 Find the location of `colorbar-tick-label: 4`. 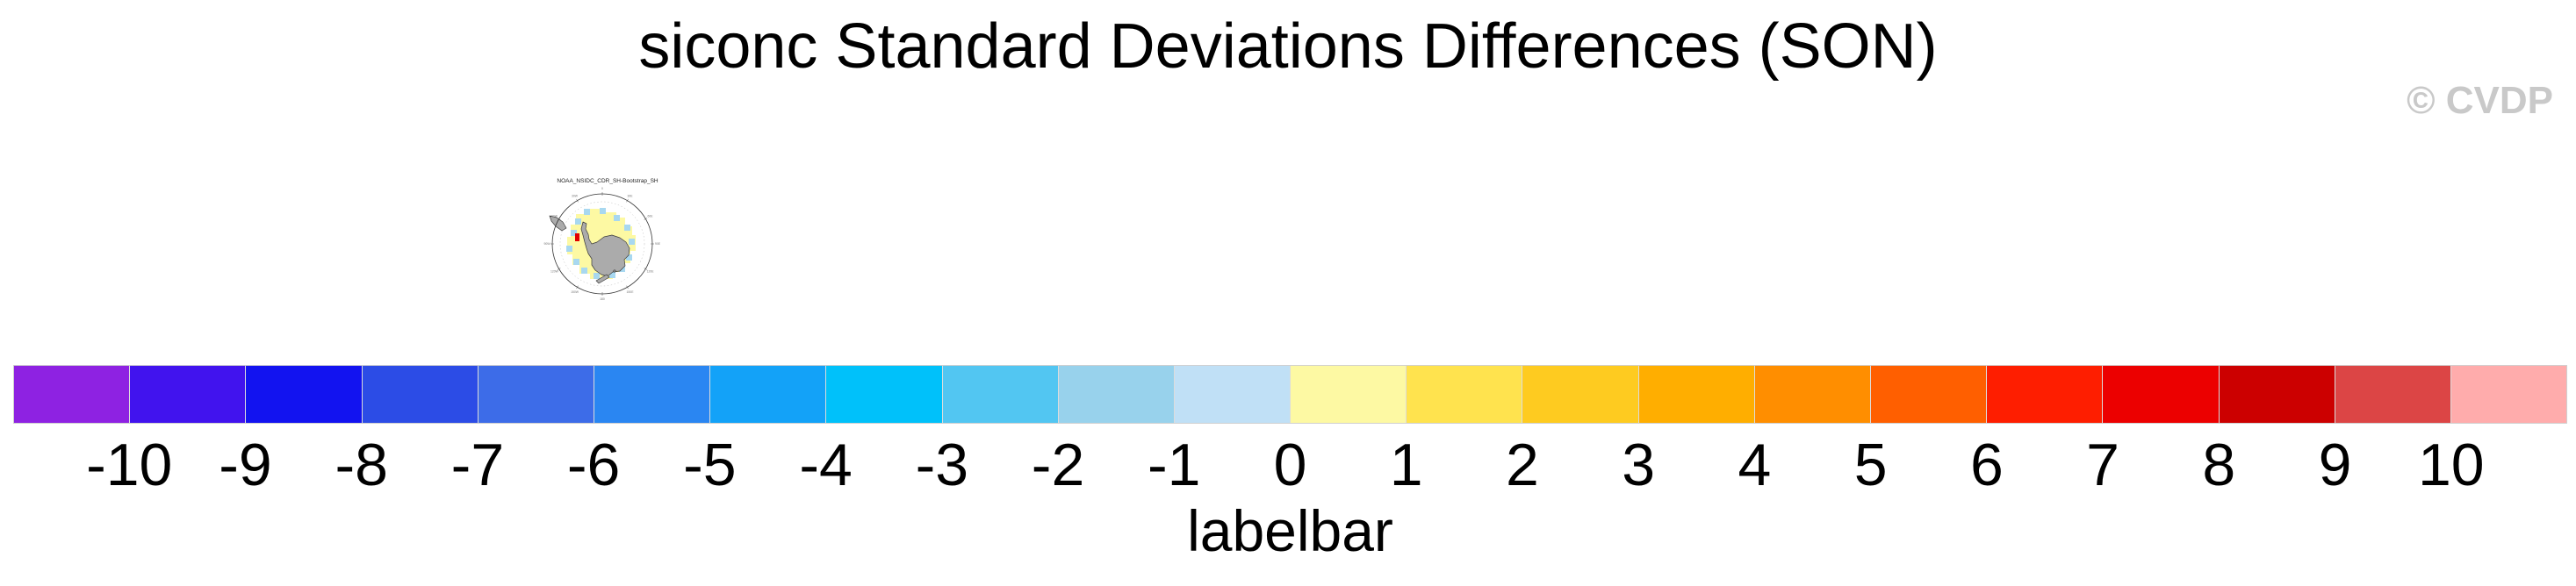

colorbar-tick-label: 4 is located at coordinates (1755, 465).